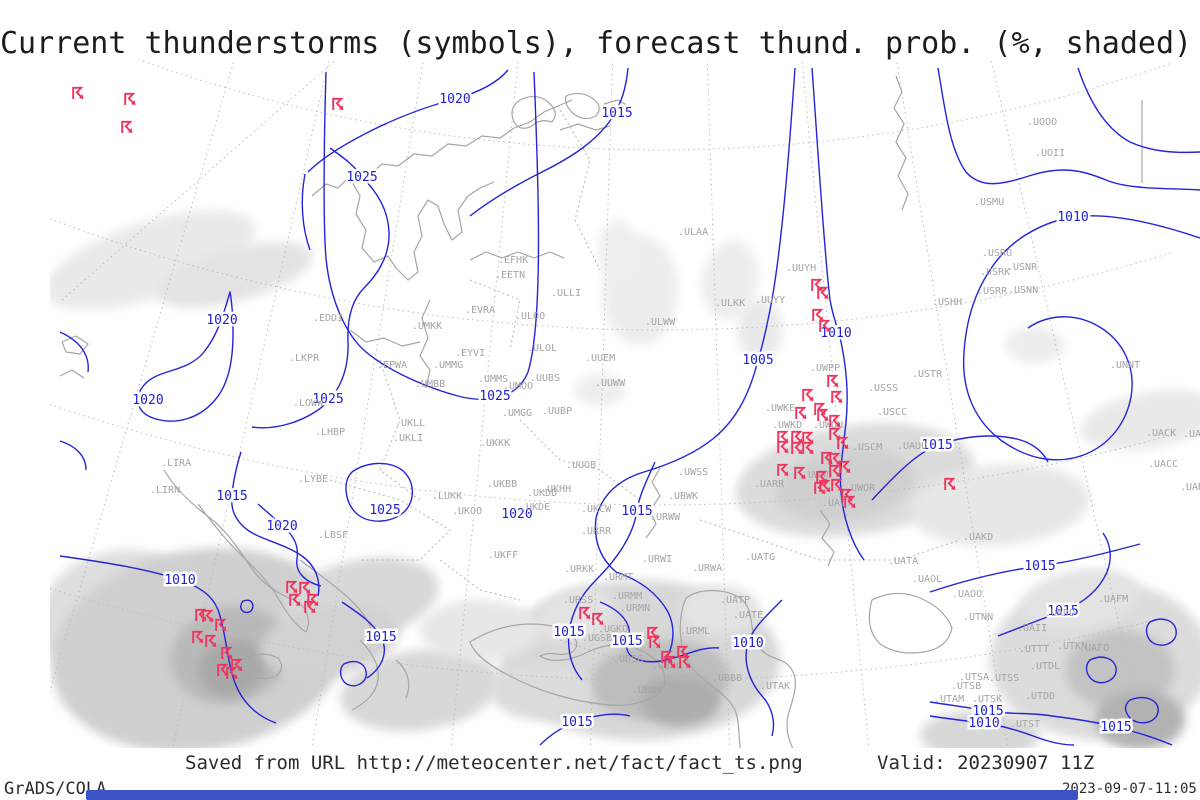 The image size is (1200, 800). Describe the element at coordinates (770, 300) in the screenshot. I see `station-label: .UUYY` at that location.